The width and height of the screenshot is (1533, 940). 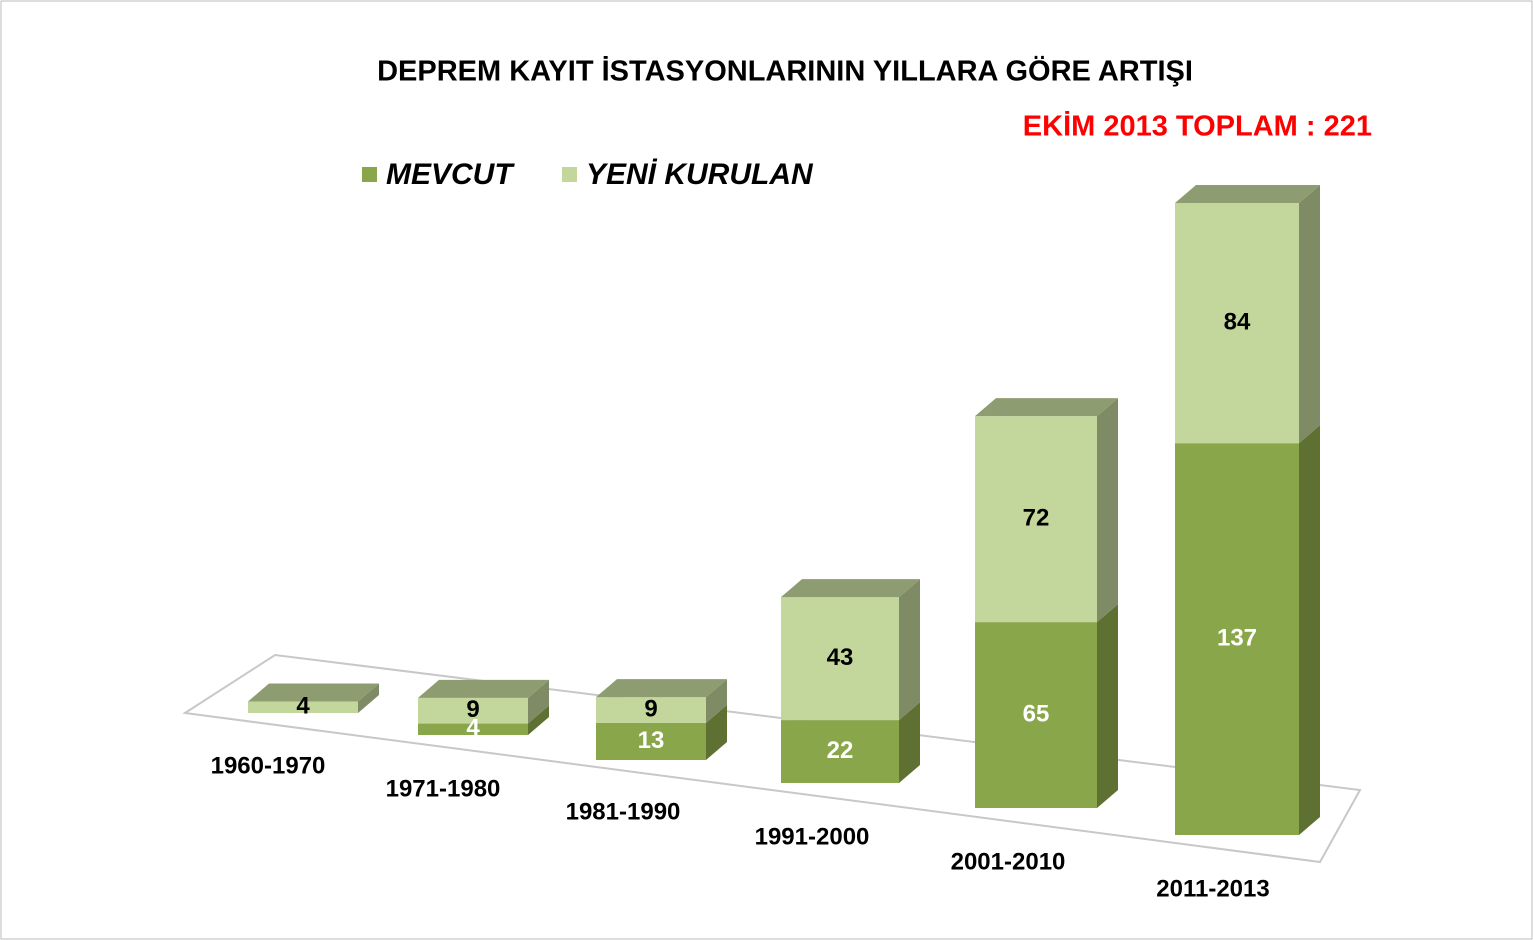 I want to click on x-tick-label: 2011-2013, so click(x=1212, y=888).